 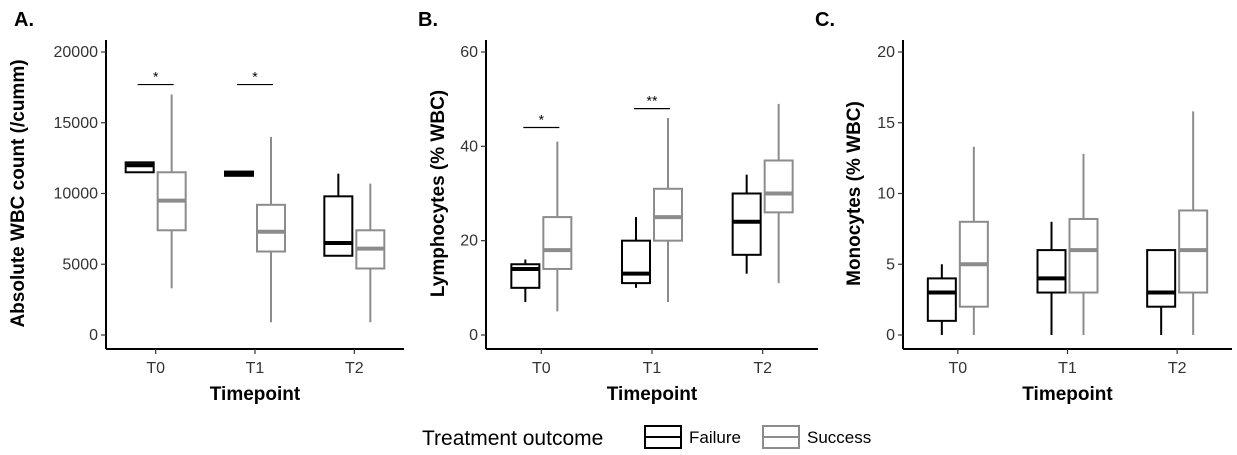 What do you see at coordinates (24, 20) in the screenshot?
I see `panel-label: A.` at bounding box center [24, 20].